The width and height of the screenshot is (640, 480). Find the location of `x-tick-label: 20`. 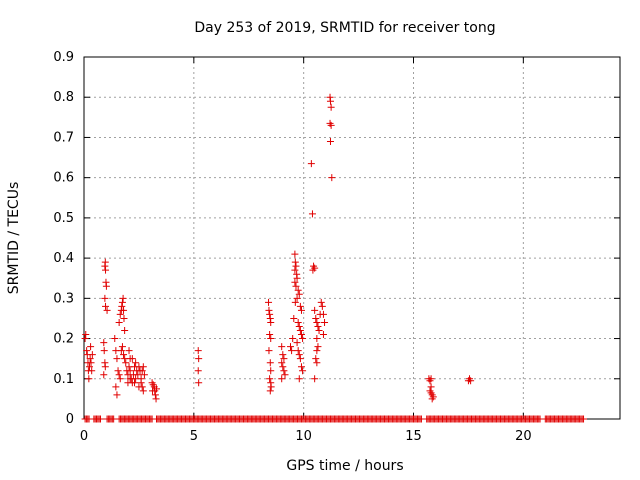

x-tick-label: 20 is located at coordinates (523, 436).